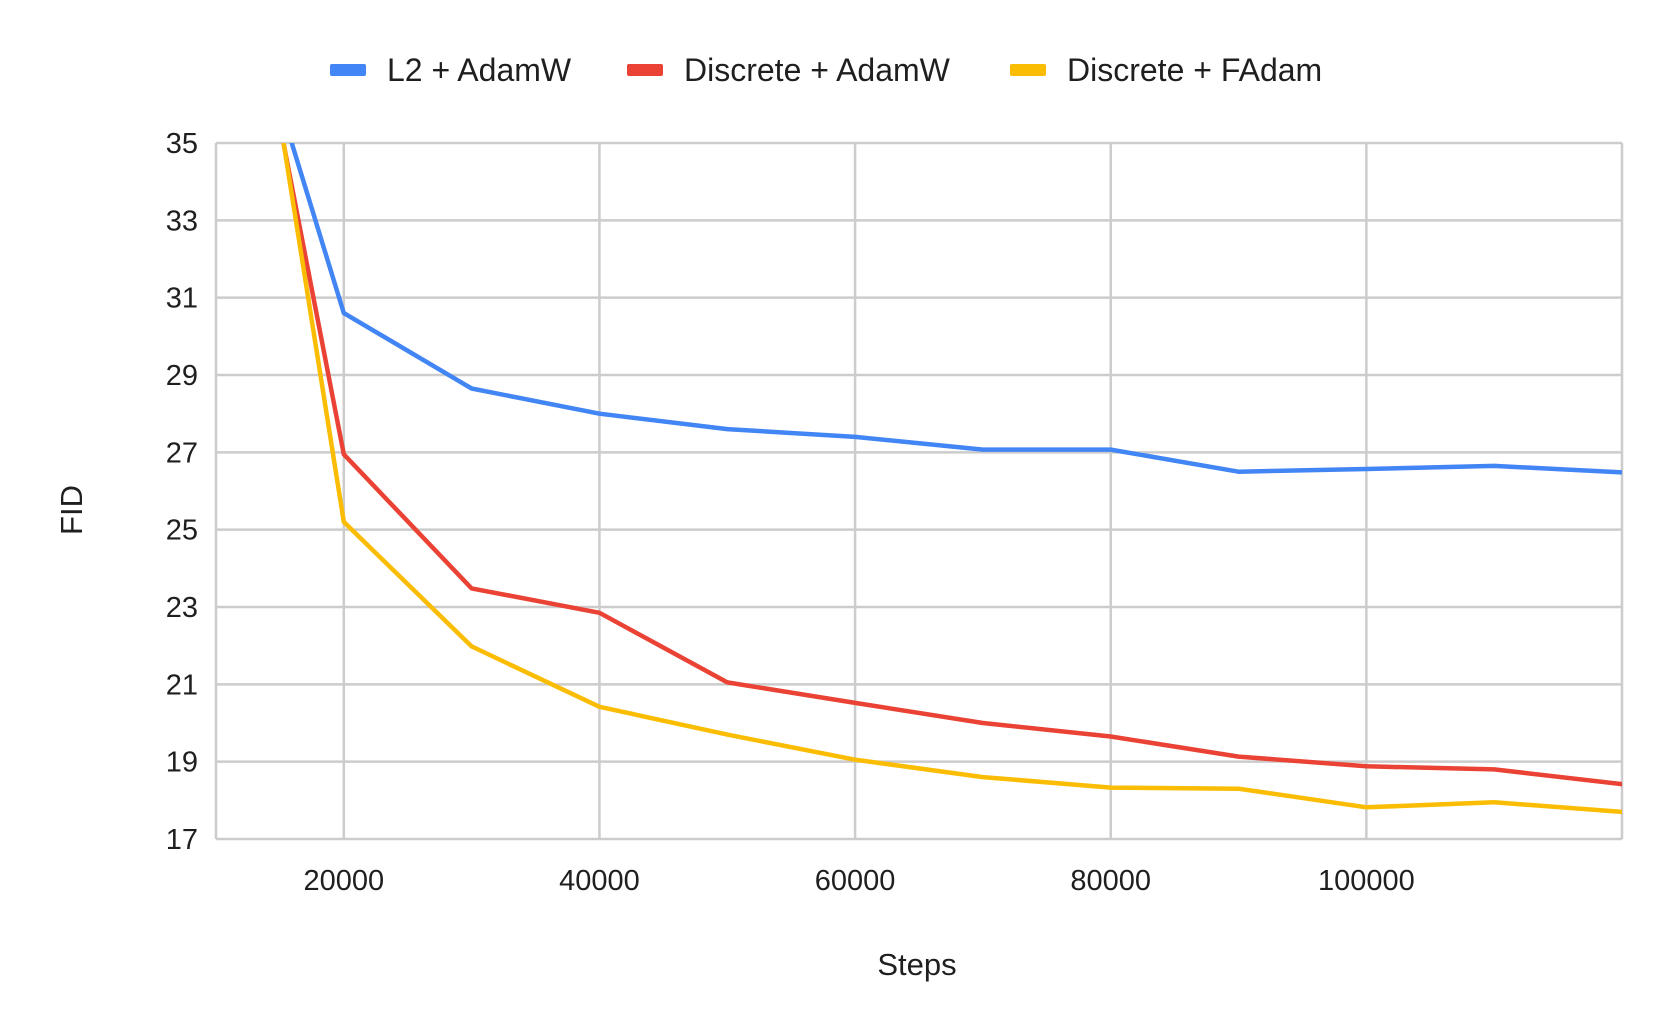 This screenshot has height=1027, width=1661. Describe the element at coordinates (182, 299) in the screenshot. I see `y-tick-label: 31` at that location.